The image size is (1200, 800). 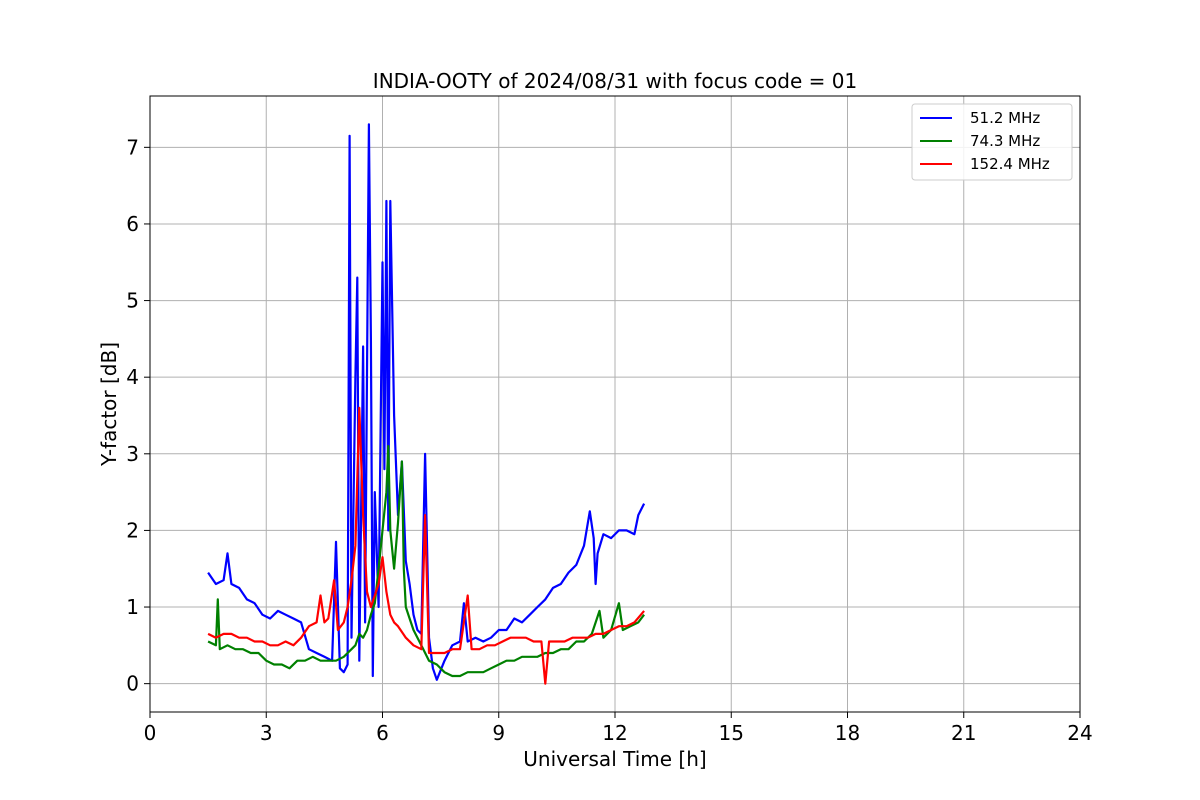 I want to click on legend: 51.2 MHz 74.3 MHz 152.4 MHz, so click(x=992, y=142).